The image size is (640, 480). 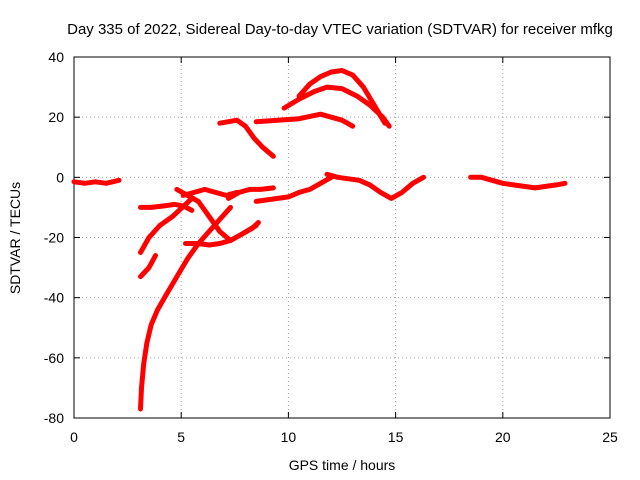 I want to click on x-tick-label: 25, so click(x=610, y=437).